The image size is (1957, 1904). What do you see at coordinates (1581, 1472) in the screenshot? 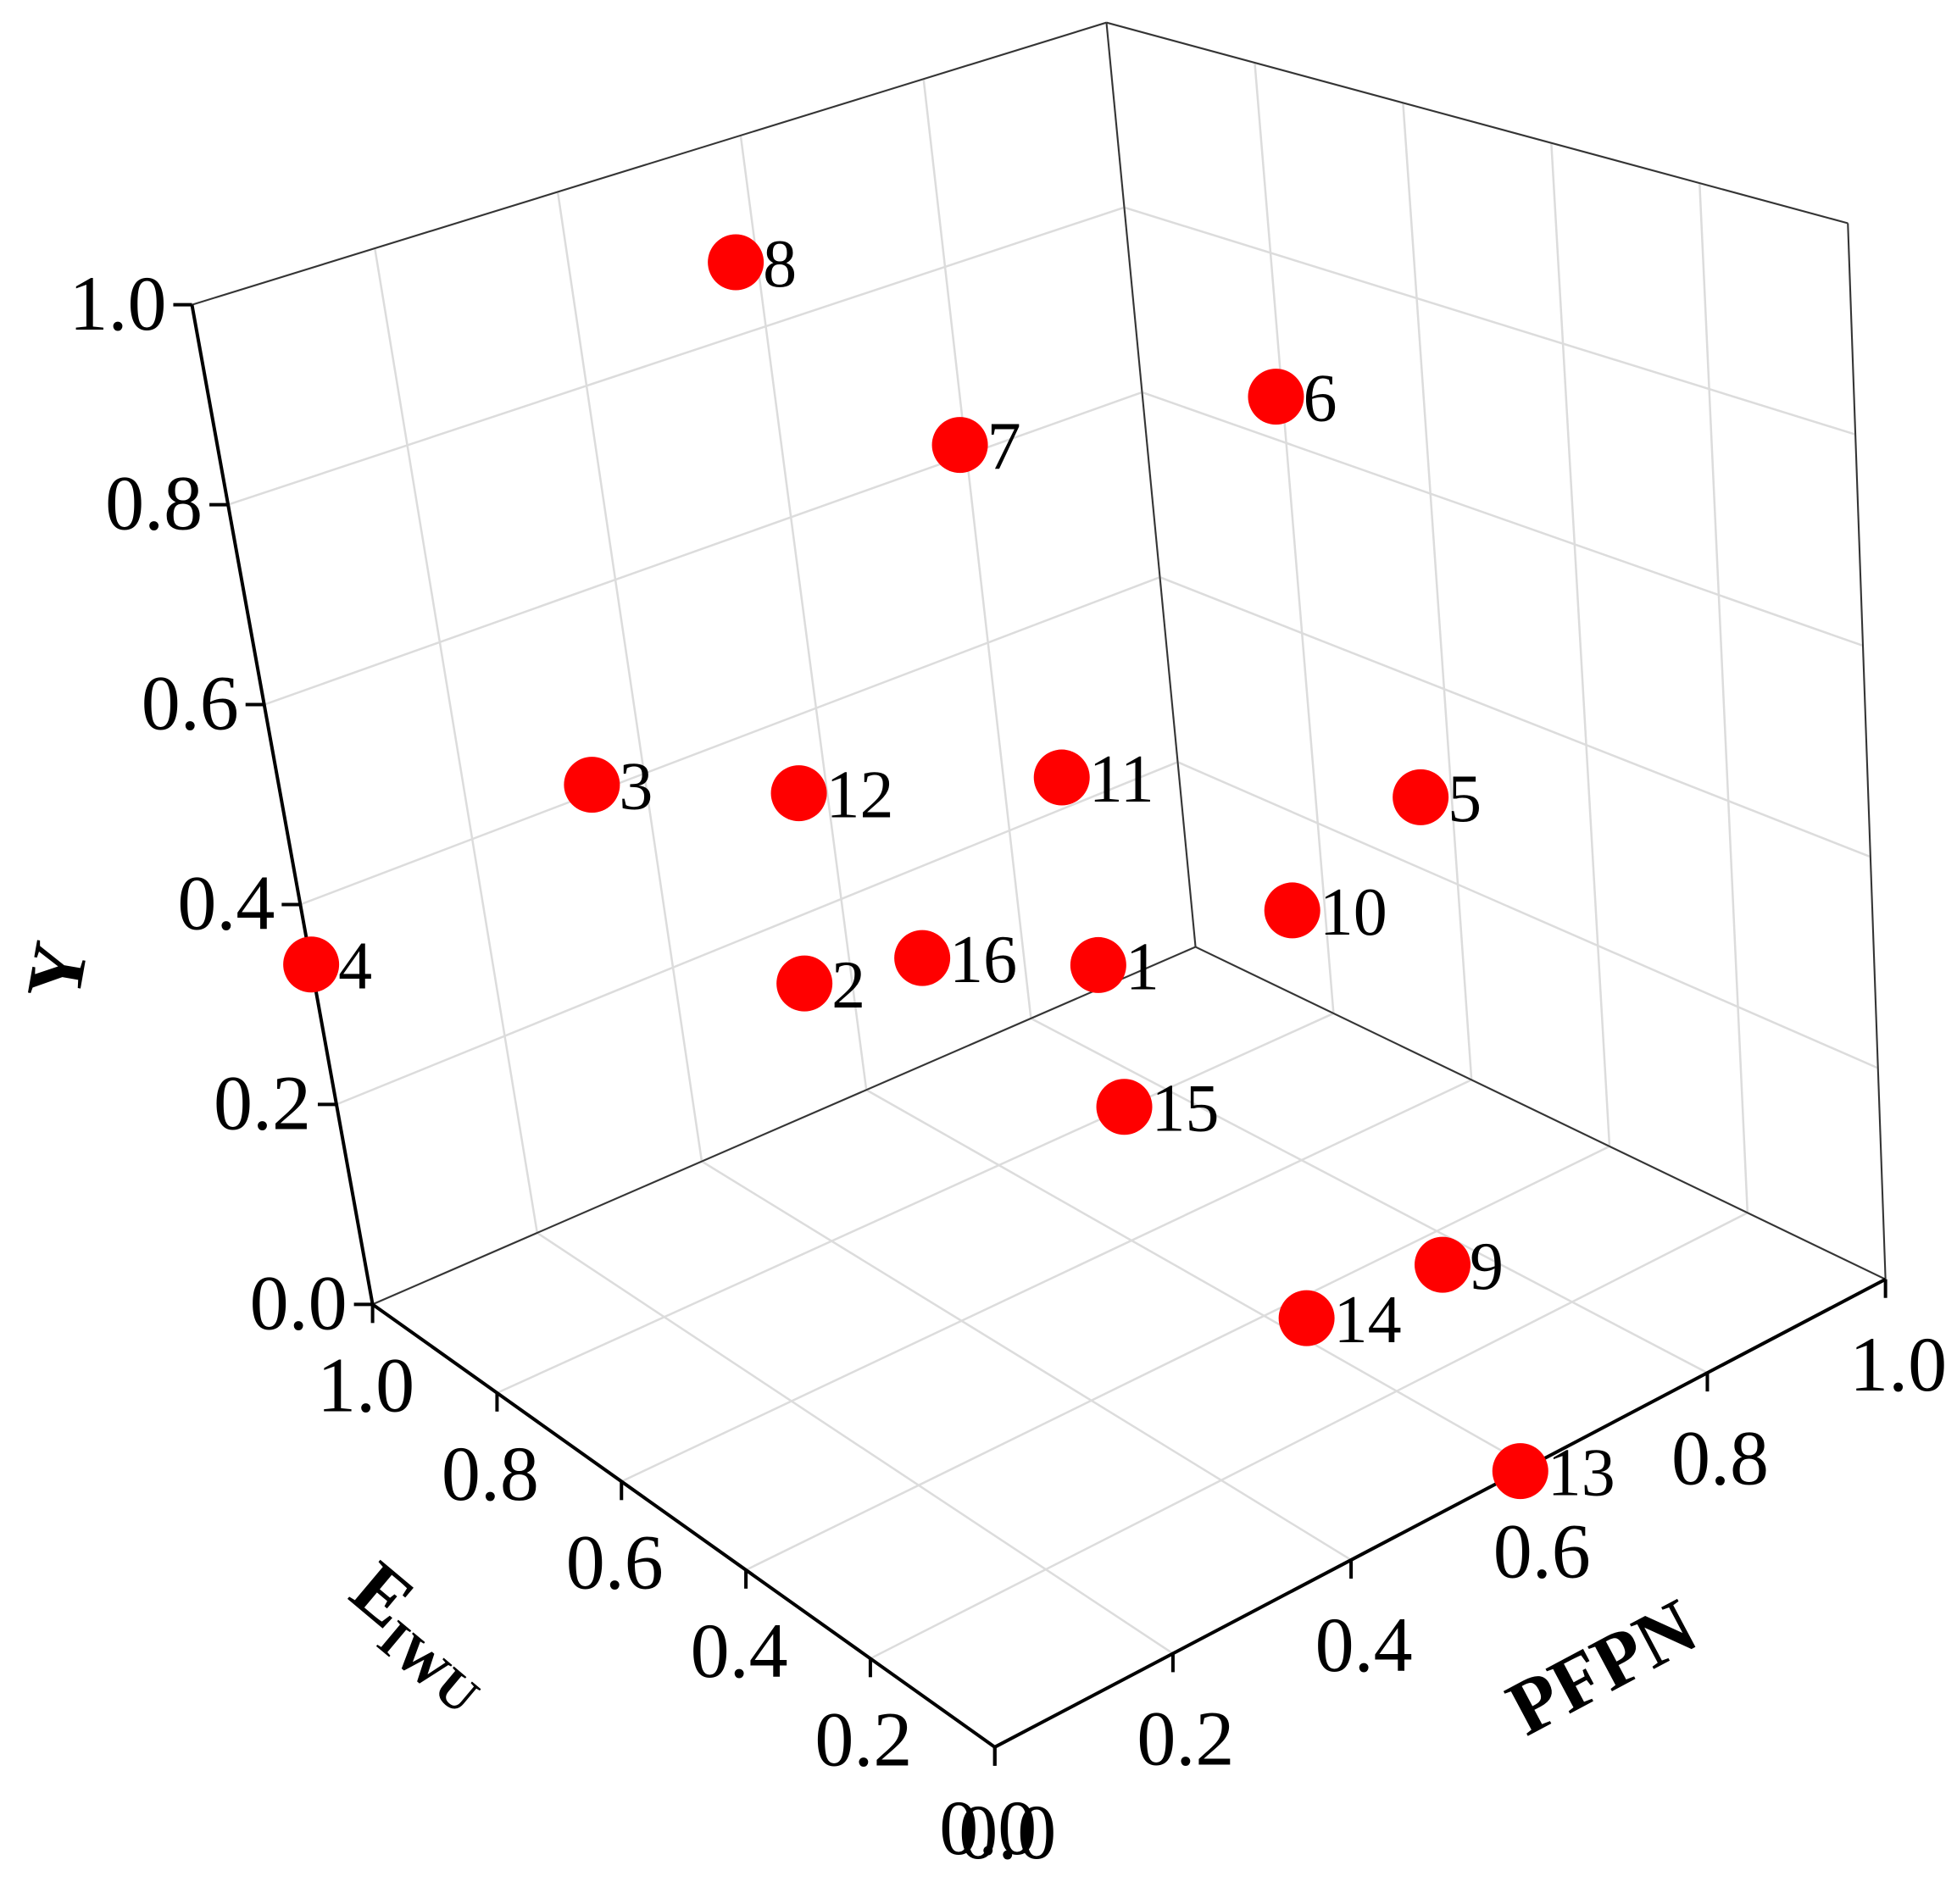
I see `point-label: 13` at bounding box center [1581, 1472].